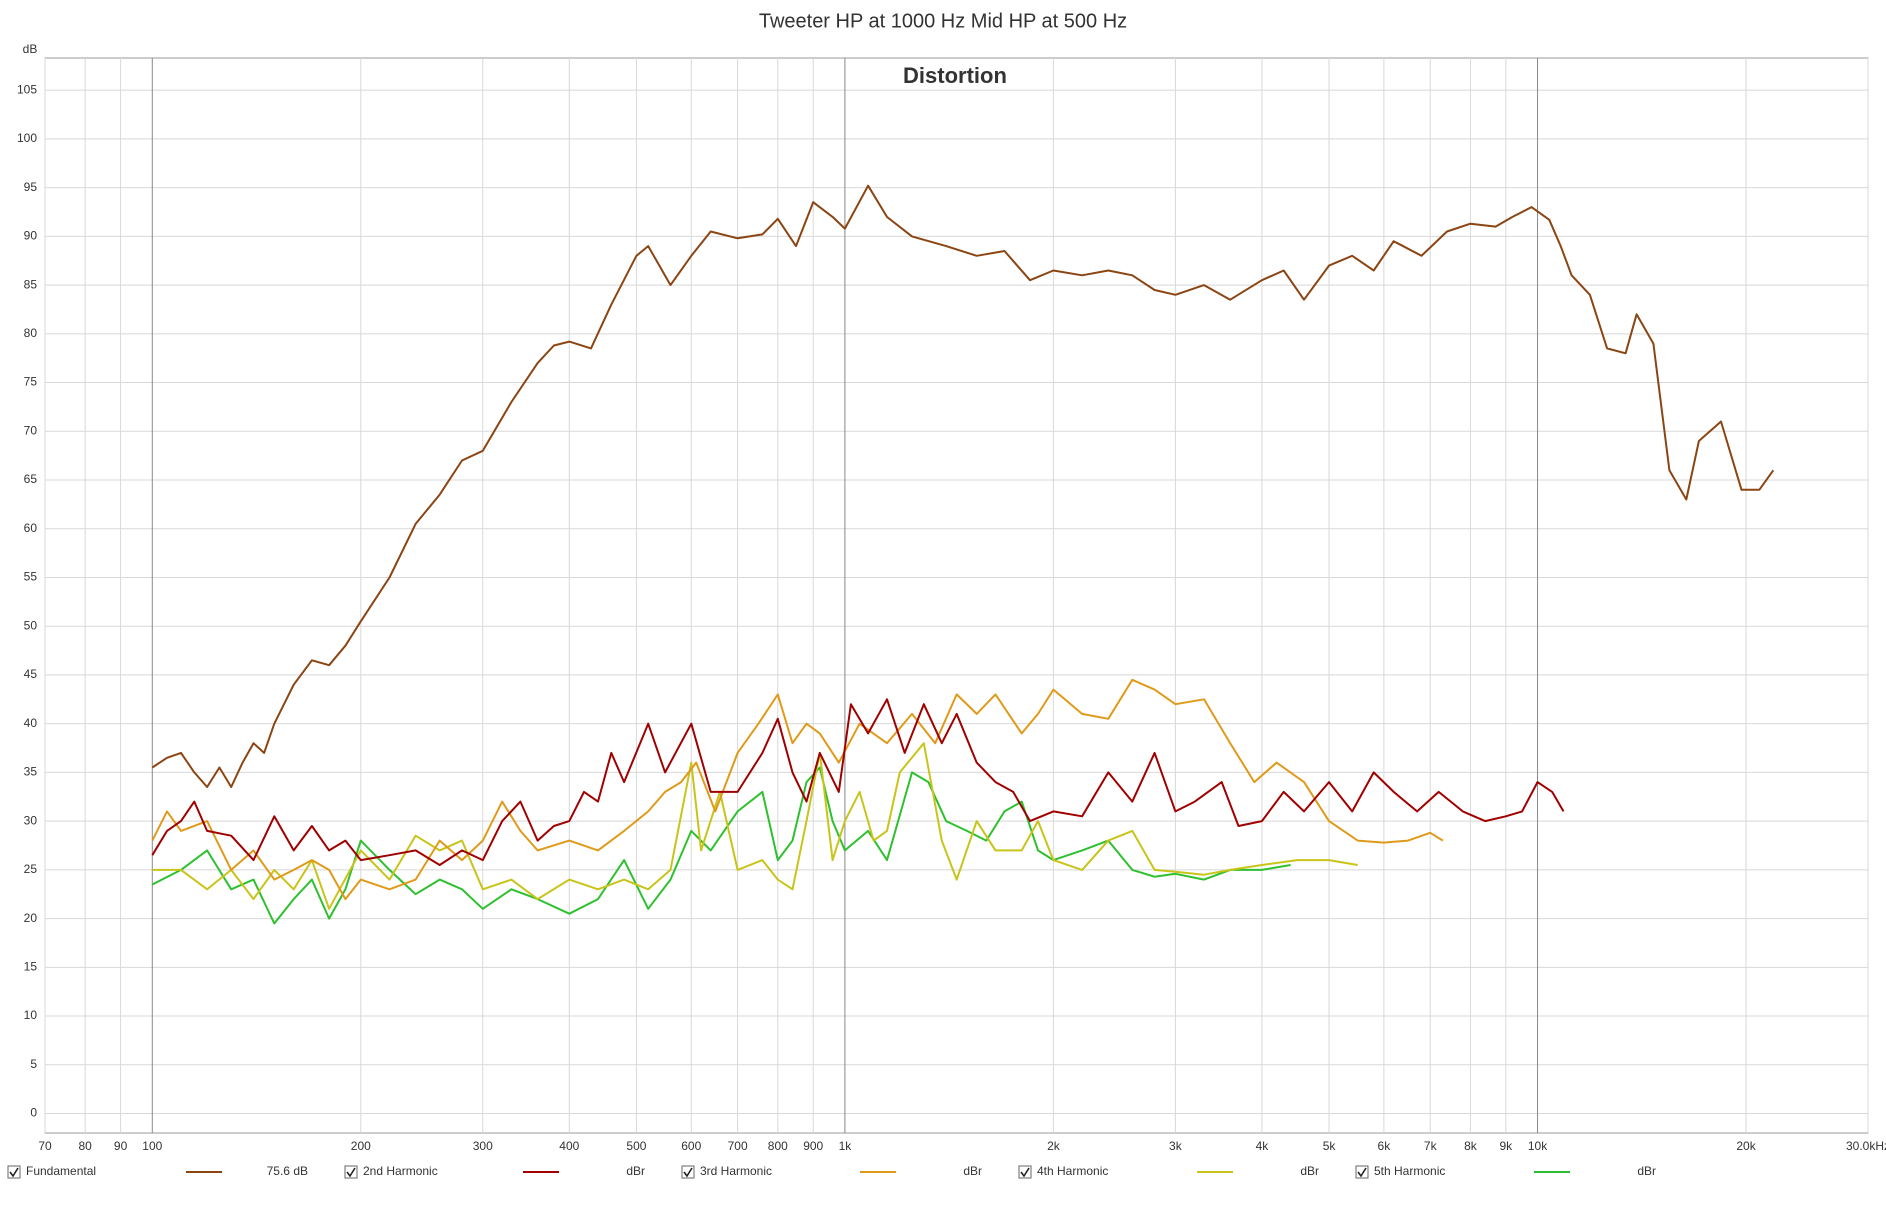 The width and height of the screenshot is (1886, 1209). What do you see at coordinates (569, 1146) in the screenshot?
I see `x-tick-label: 400` at bounding box center [569, 1146].